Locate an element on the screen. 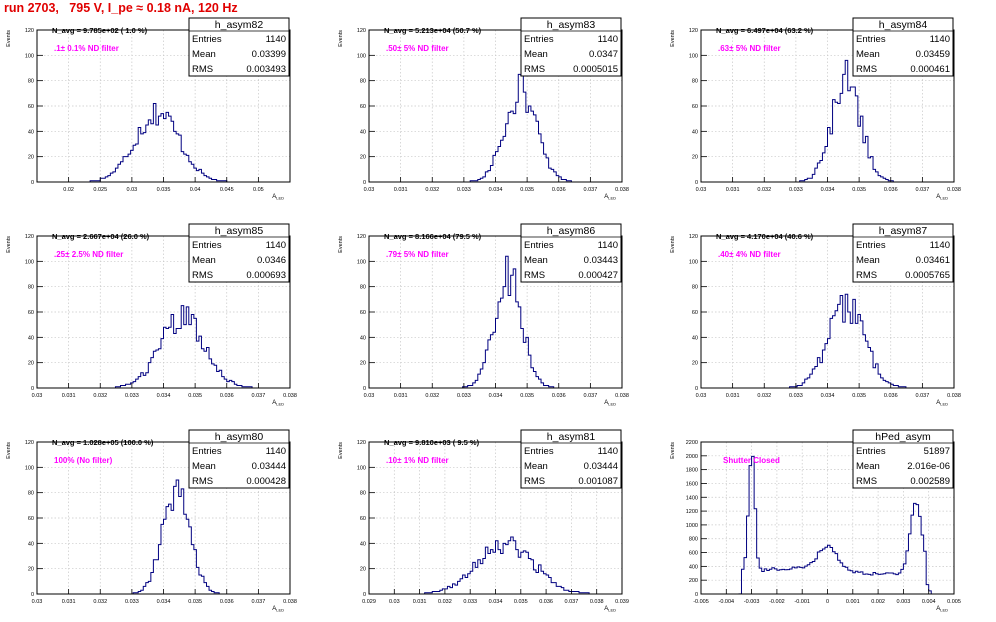  filter-label: 100% (No filter) is located at coordinates (83, 460).